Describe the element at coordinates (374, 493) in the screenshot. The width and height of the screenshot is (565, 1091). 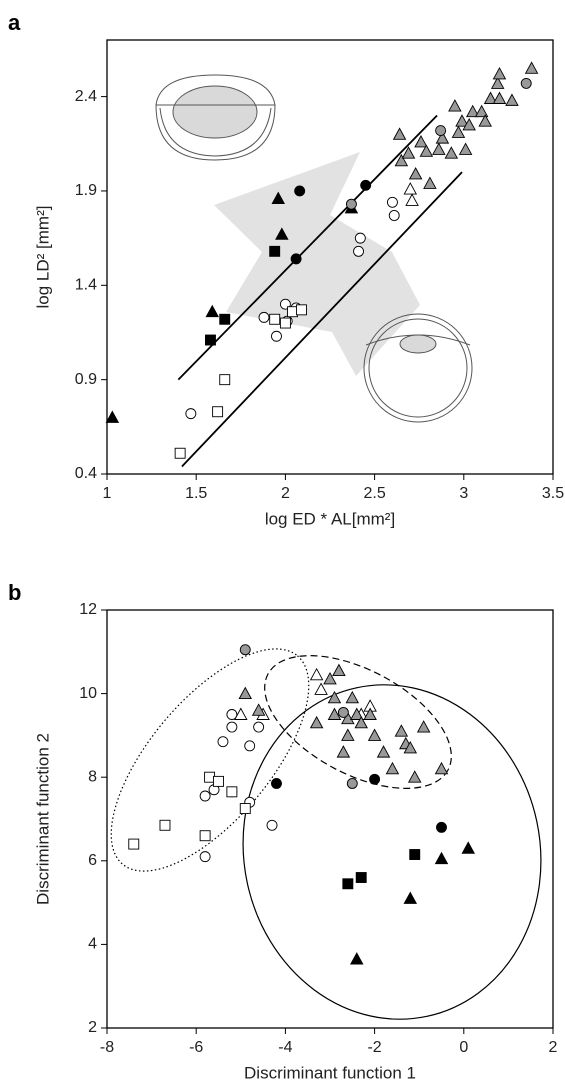
I see `x-tick-label: 2.5` at that location.